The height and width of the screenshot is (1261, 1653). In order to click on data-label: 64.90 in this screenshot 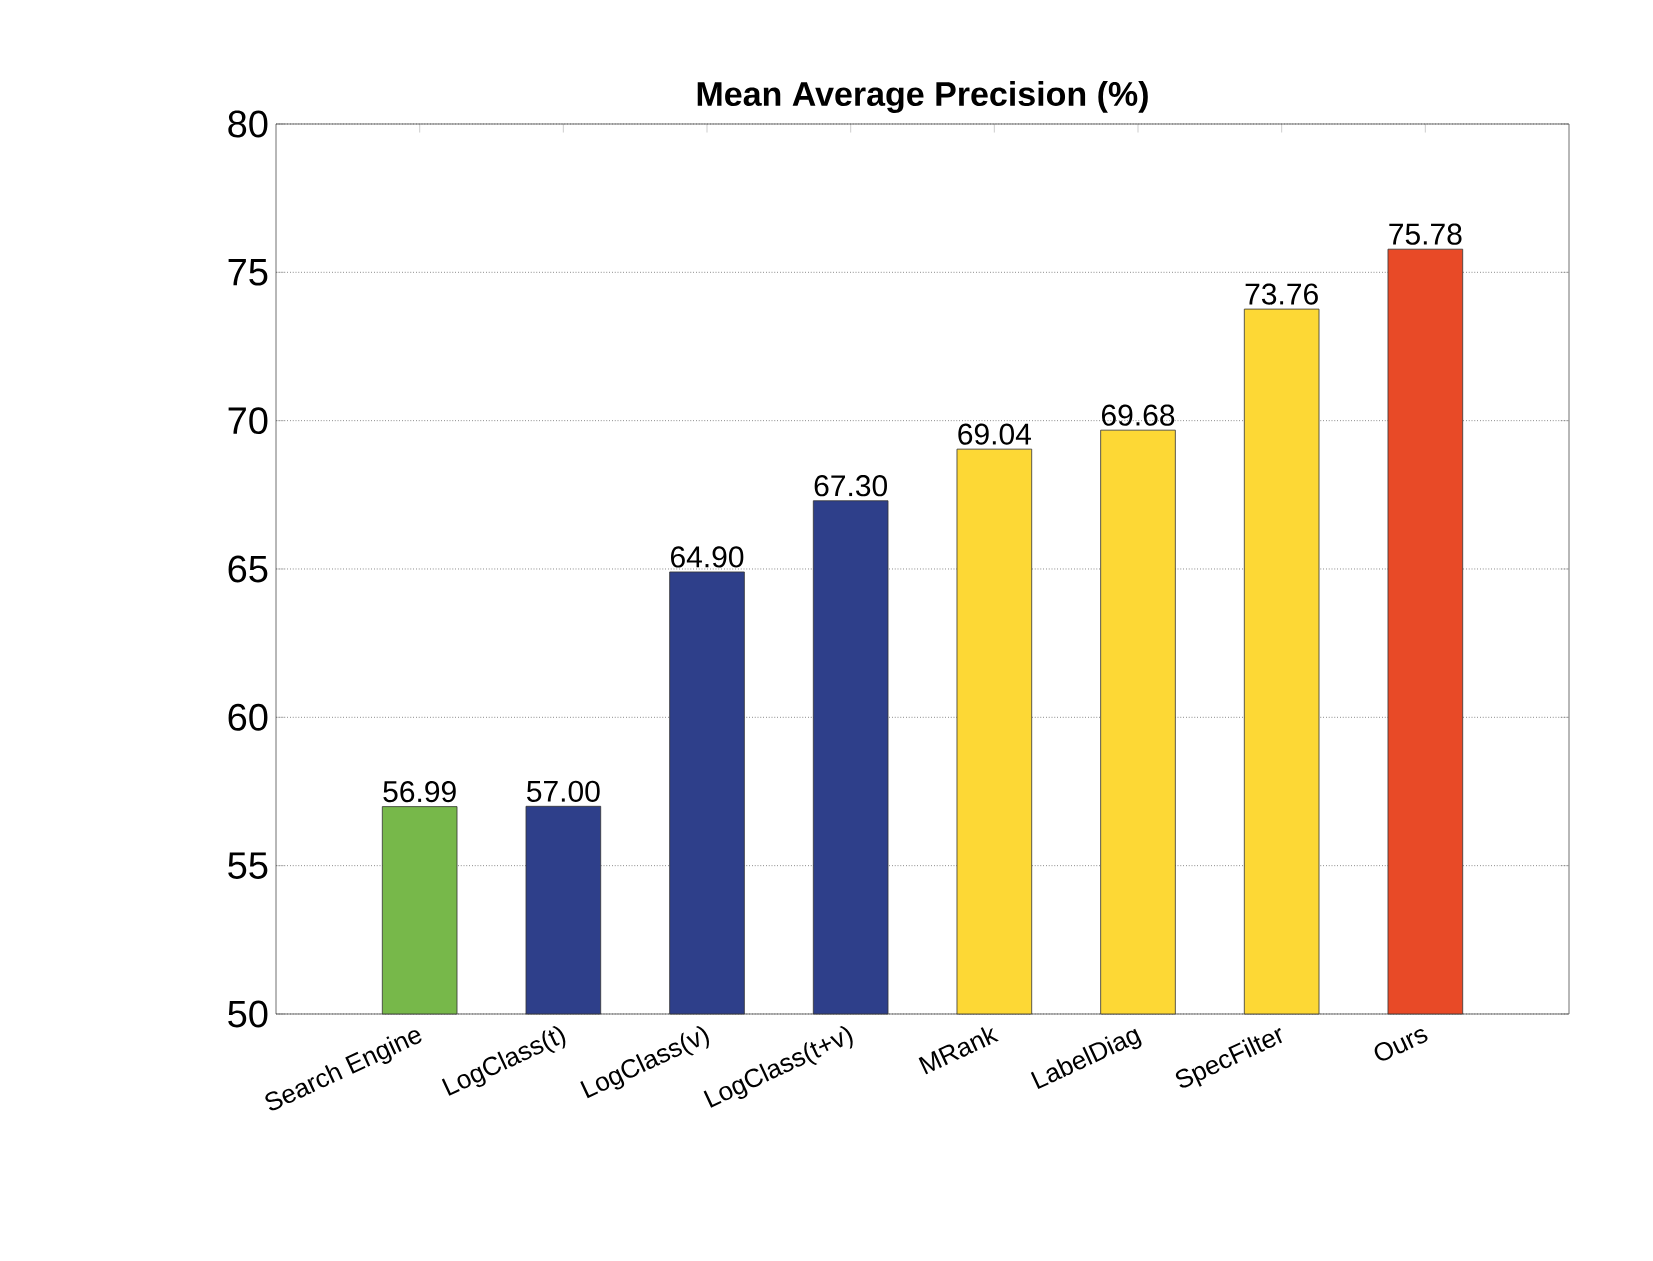, I will do `click(707, 557)`.